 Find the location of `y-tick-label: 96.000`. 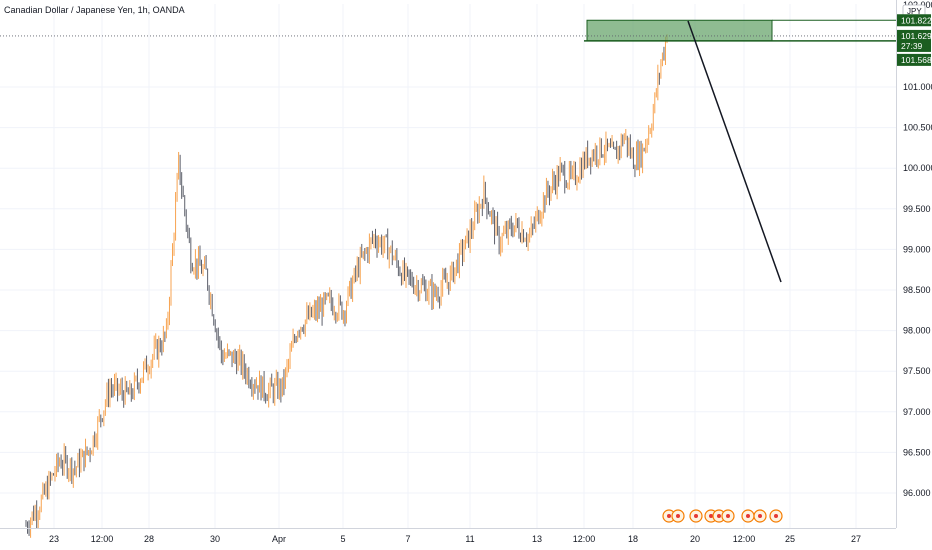

y-tick-label: 96.000 is located at coordinates (917, 493).